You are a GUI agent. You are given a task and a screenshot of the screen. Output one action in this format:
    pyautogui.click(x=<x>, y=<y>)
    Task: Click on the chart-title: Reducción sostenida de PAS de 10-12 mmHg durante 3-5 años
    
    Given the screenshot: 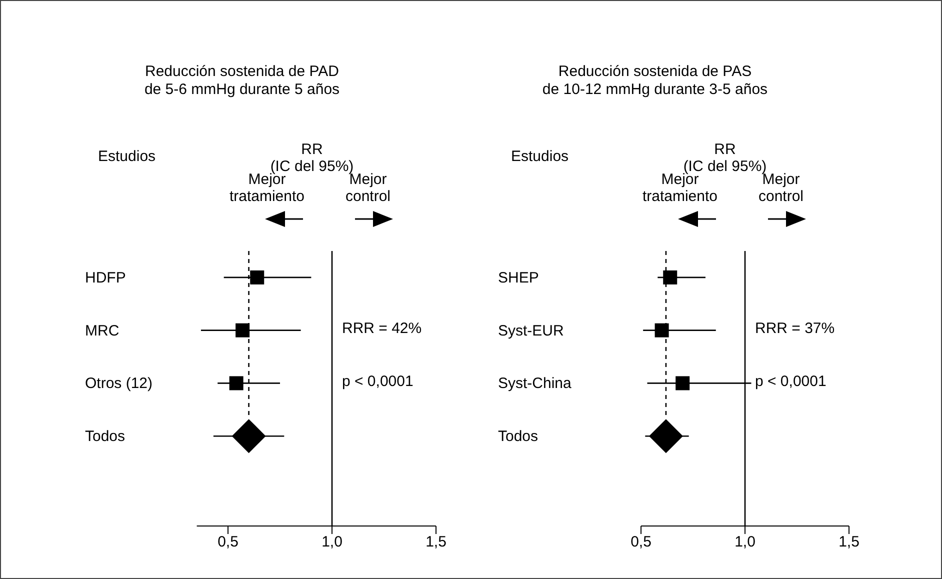 What is the action you would take?
    pyautogui.click(x=655, y=81)
    